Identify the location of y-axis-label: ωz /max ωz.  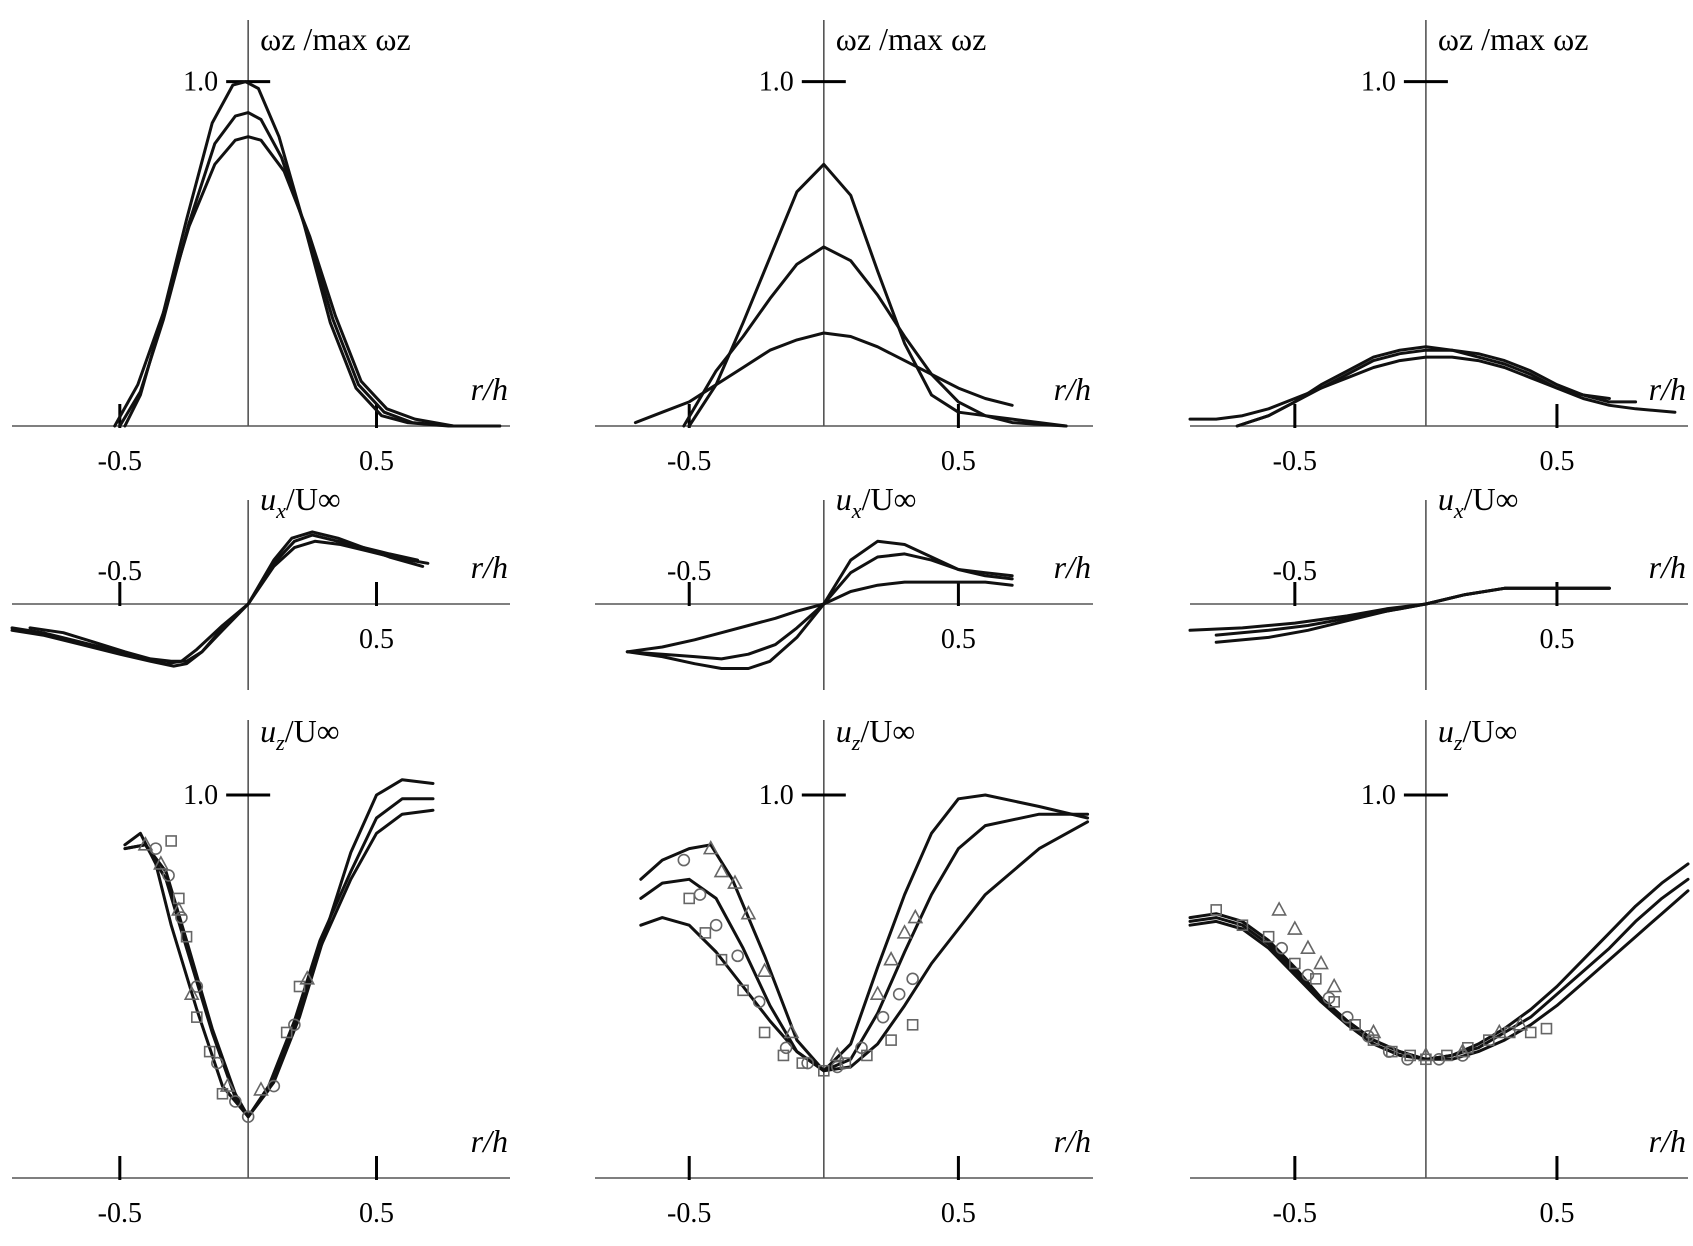
(1513, 39).